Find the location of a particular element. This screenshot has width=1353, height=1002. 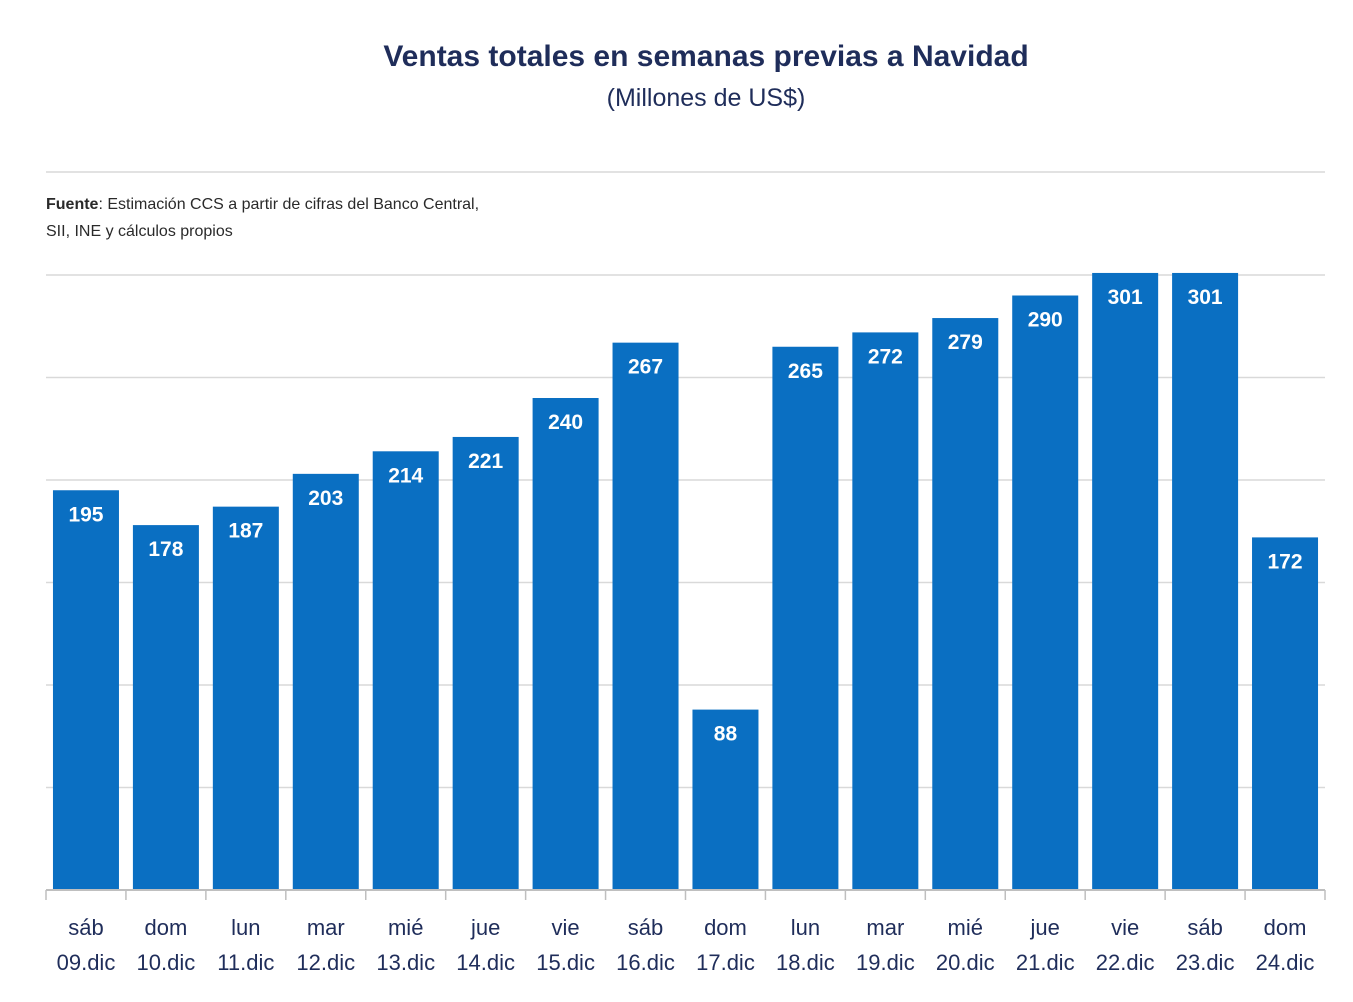

chart-subtitle: (Millones de US$) is located at coordinates (706, 98).